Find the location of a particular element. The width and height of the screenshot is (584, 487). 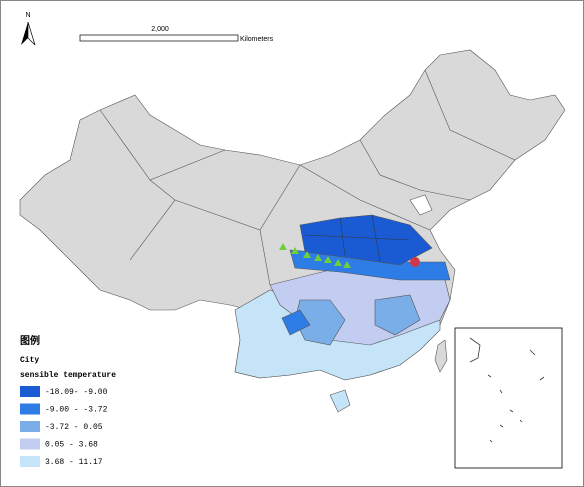

legend-label: 0.05 - 3.68 is located at coordinates (71, 445).